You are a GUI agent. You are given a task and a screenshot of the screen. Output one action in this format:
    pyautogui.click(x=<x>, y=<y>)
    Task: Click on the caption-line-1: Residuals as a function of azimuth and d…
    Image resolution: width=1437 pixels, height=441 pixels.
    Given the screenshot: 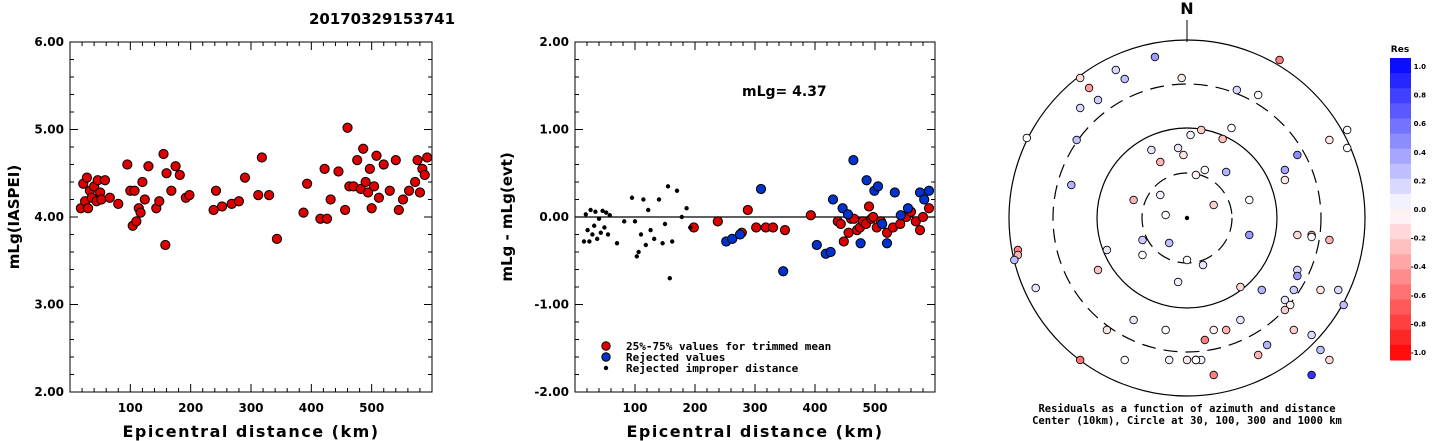 What is the action you would take?
    pyautogui.click(x=1186, y=409)
    